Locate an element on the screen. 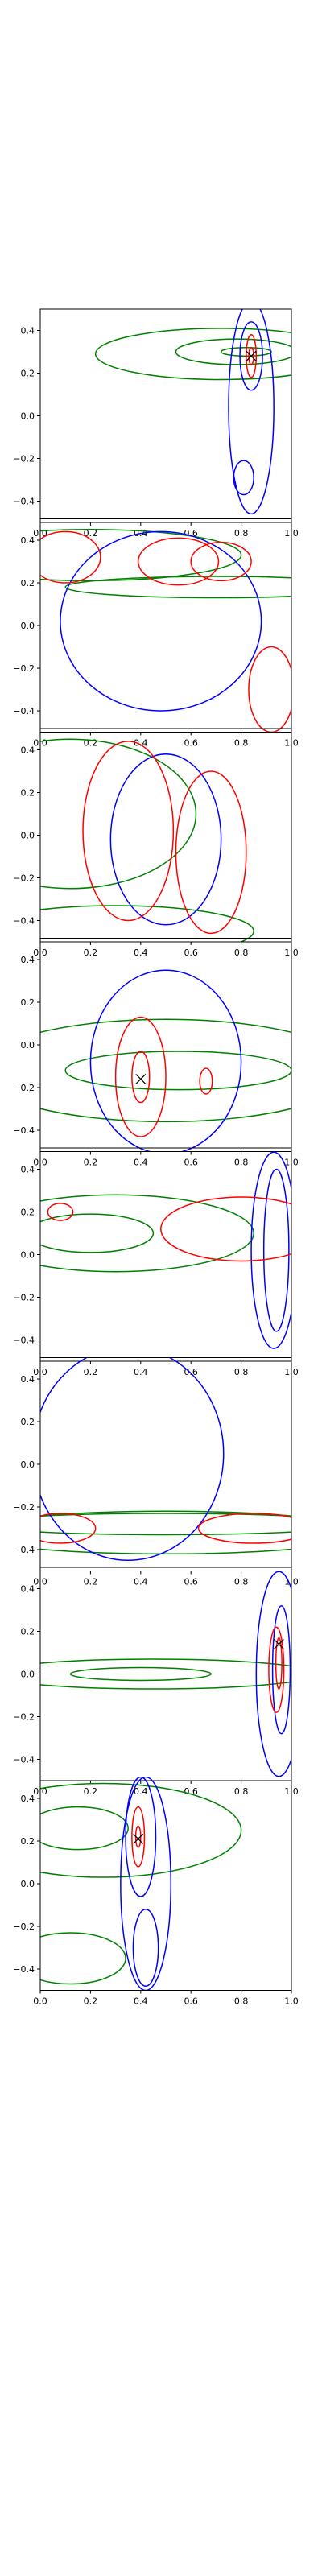  subplot-4: 0.0 0.2 0.4 0.6 0.8 1.00.40.20.0−0.2−0.4 is located at coordinates (156, 1053).